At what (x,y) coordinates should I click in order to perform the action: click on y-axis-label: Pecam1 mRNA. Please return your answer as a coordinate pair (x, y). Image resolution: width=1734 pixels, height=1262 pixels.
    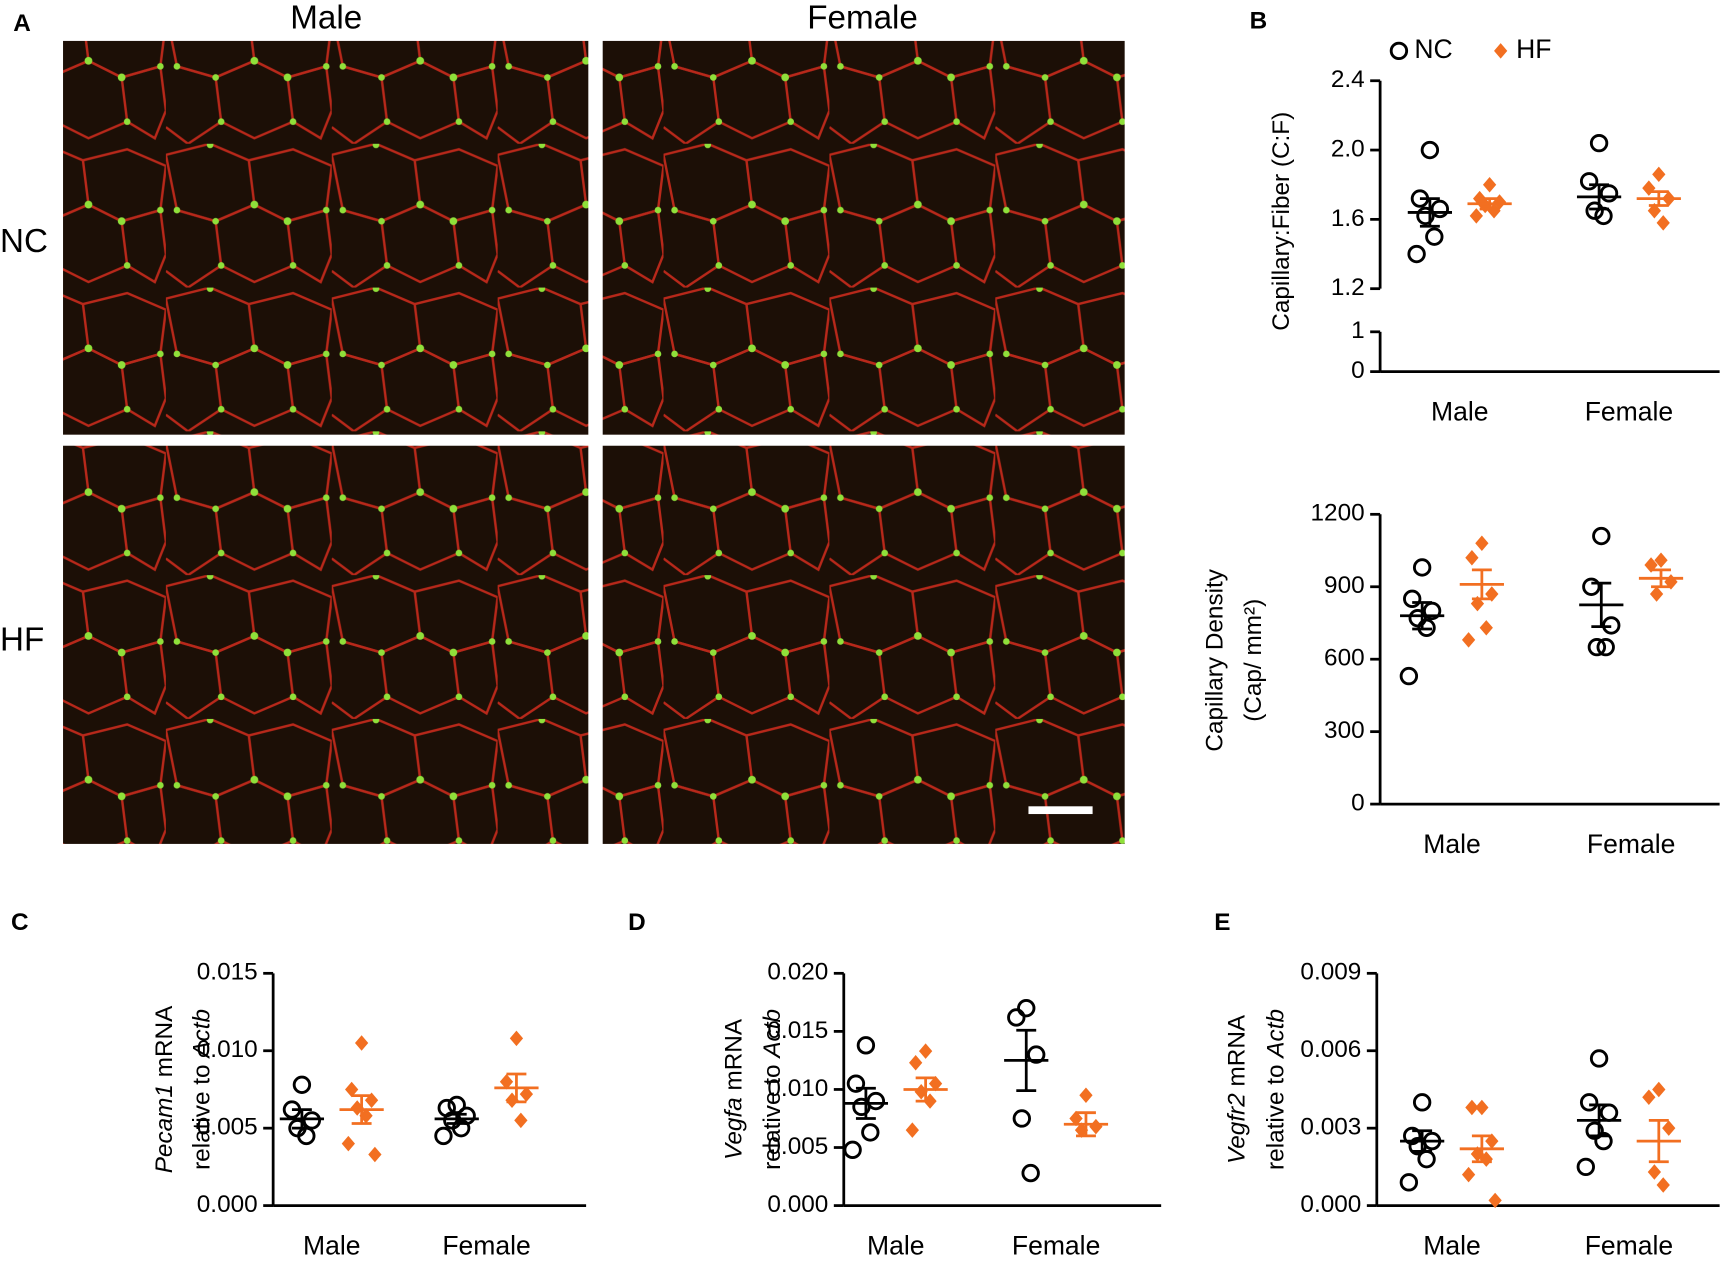
    Looking at the image, I should click on (164, 1089).